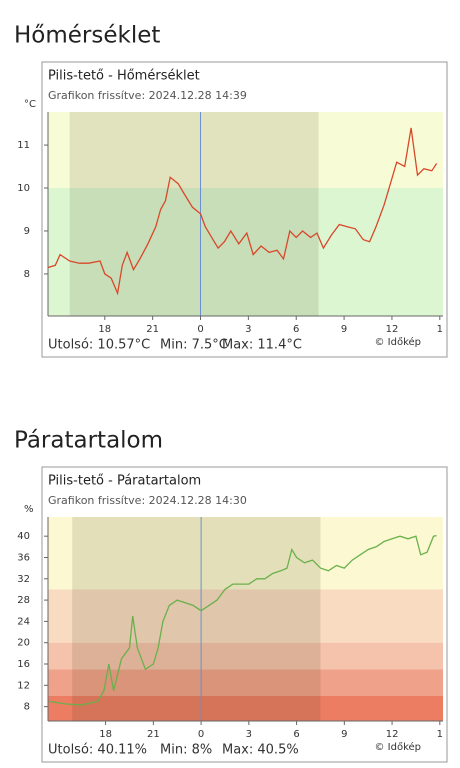 The image size is (460, 768). Describe the element at coordinates (23, 621) in the screenshot. I see `y-tick-label: 24` at that location.